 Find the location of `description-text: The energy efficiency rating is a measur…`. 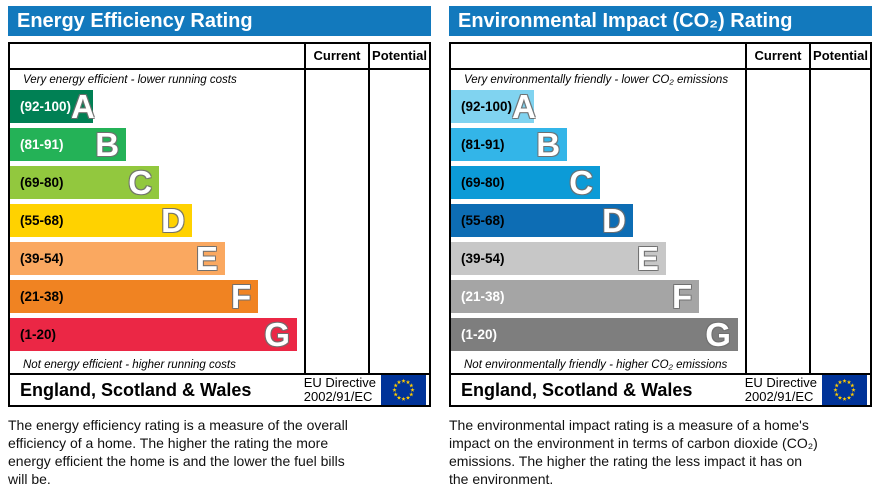

description-text: The energy efficiency rating is a measur… is located at coordinates (178, 452).